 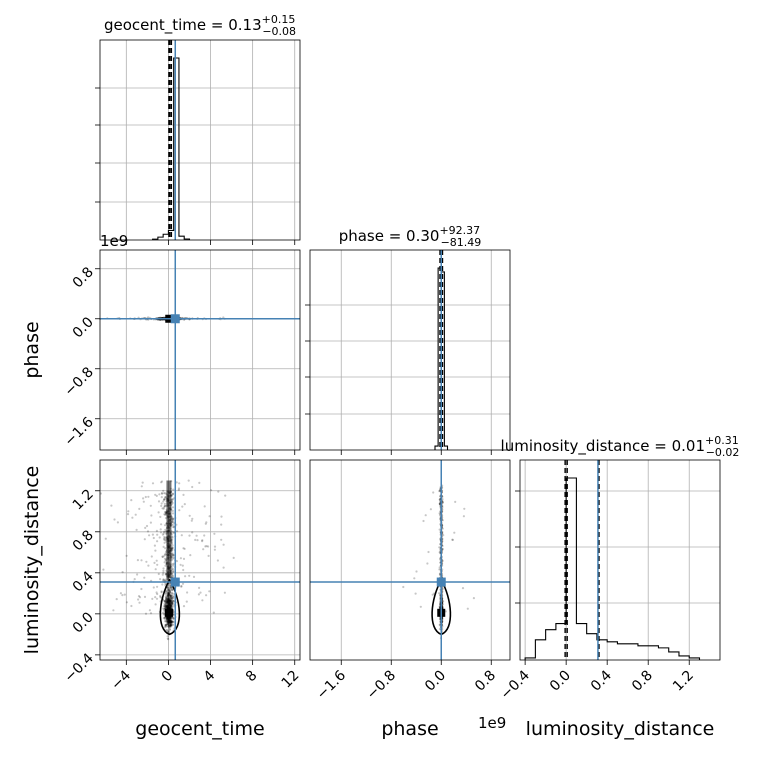 I want to click on x-tick-label: 0.4, so click(x=601, y=680).